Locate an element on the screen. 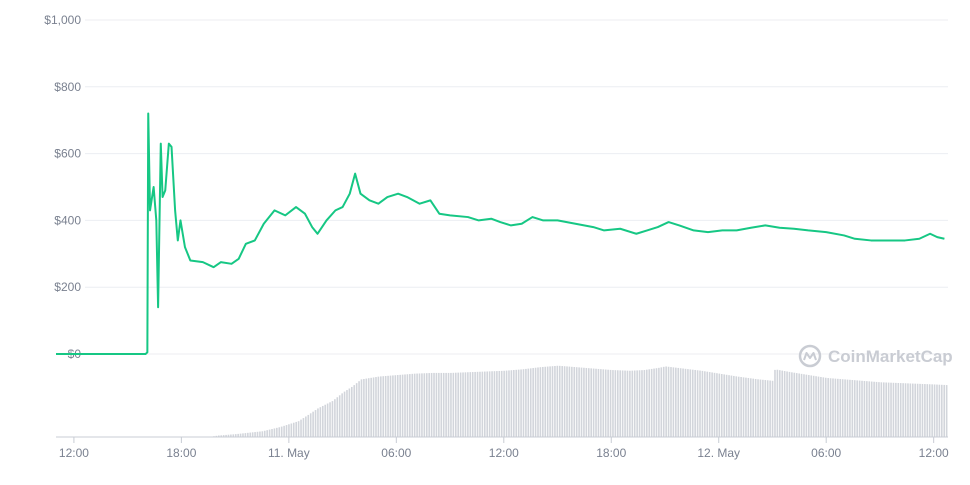  y-axis-labels: $1,000$800$600$400$200$0 is located at coordinates (62, 187).